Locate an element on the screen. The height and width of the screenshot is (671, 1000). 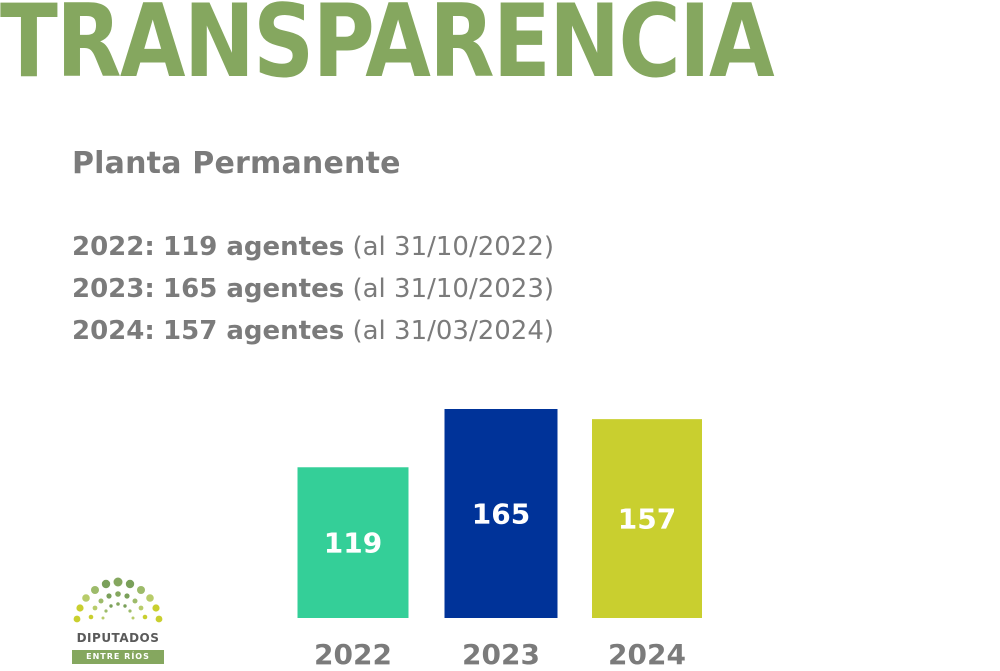
stat-value: 119 agentes is located at coordinates (254, 247).